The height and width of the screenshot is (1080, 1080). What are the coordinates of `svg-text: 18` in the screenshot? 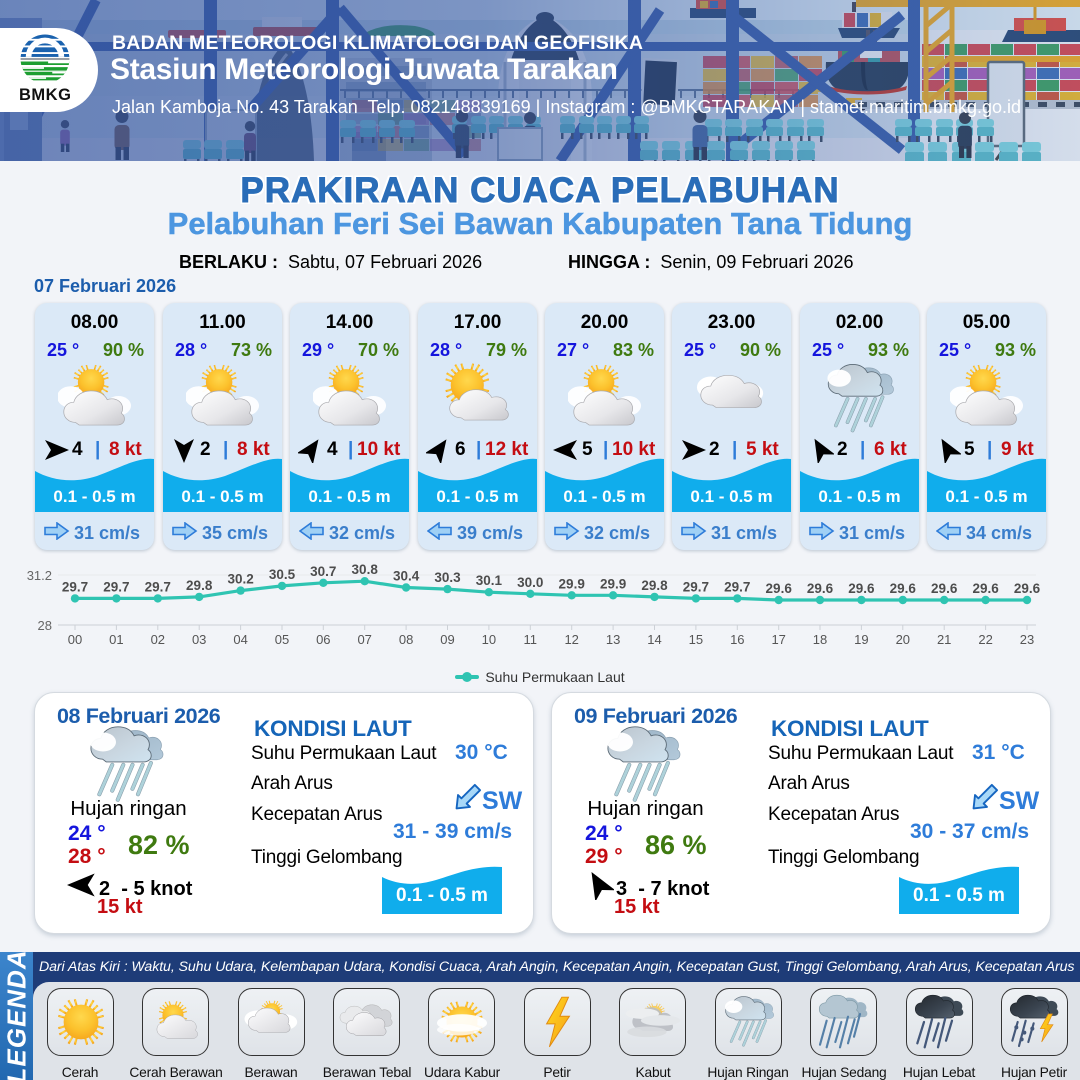 It's located at (820, 639).